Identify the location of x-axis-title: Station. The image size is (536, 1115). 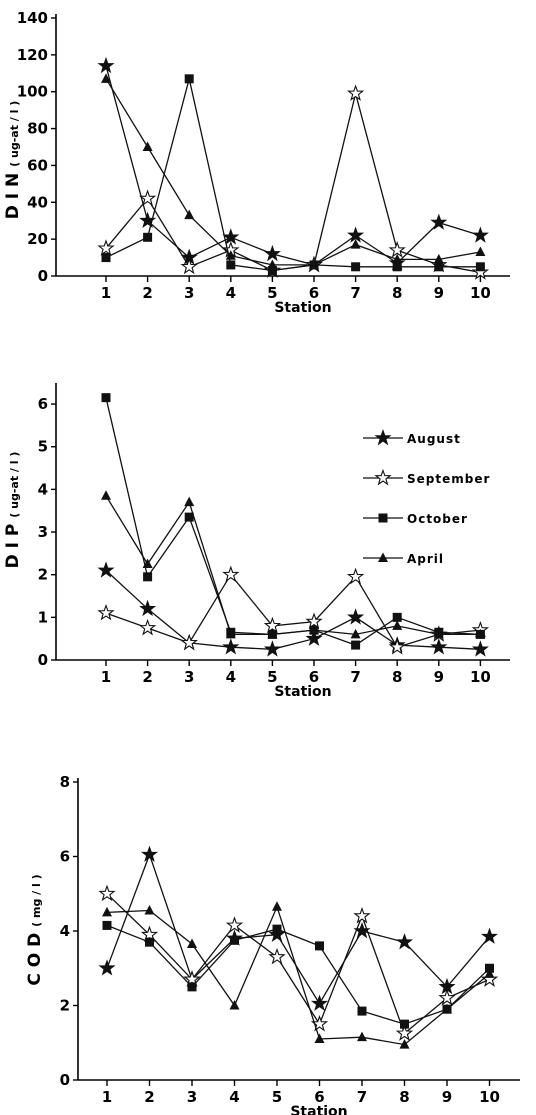
(318, 1109).